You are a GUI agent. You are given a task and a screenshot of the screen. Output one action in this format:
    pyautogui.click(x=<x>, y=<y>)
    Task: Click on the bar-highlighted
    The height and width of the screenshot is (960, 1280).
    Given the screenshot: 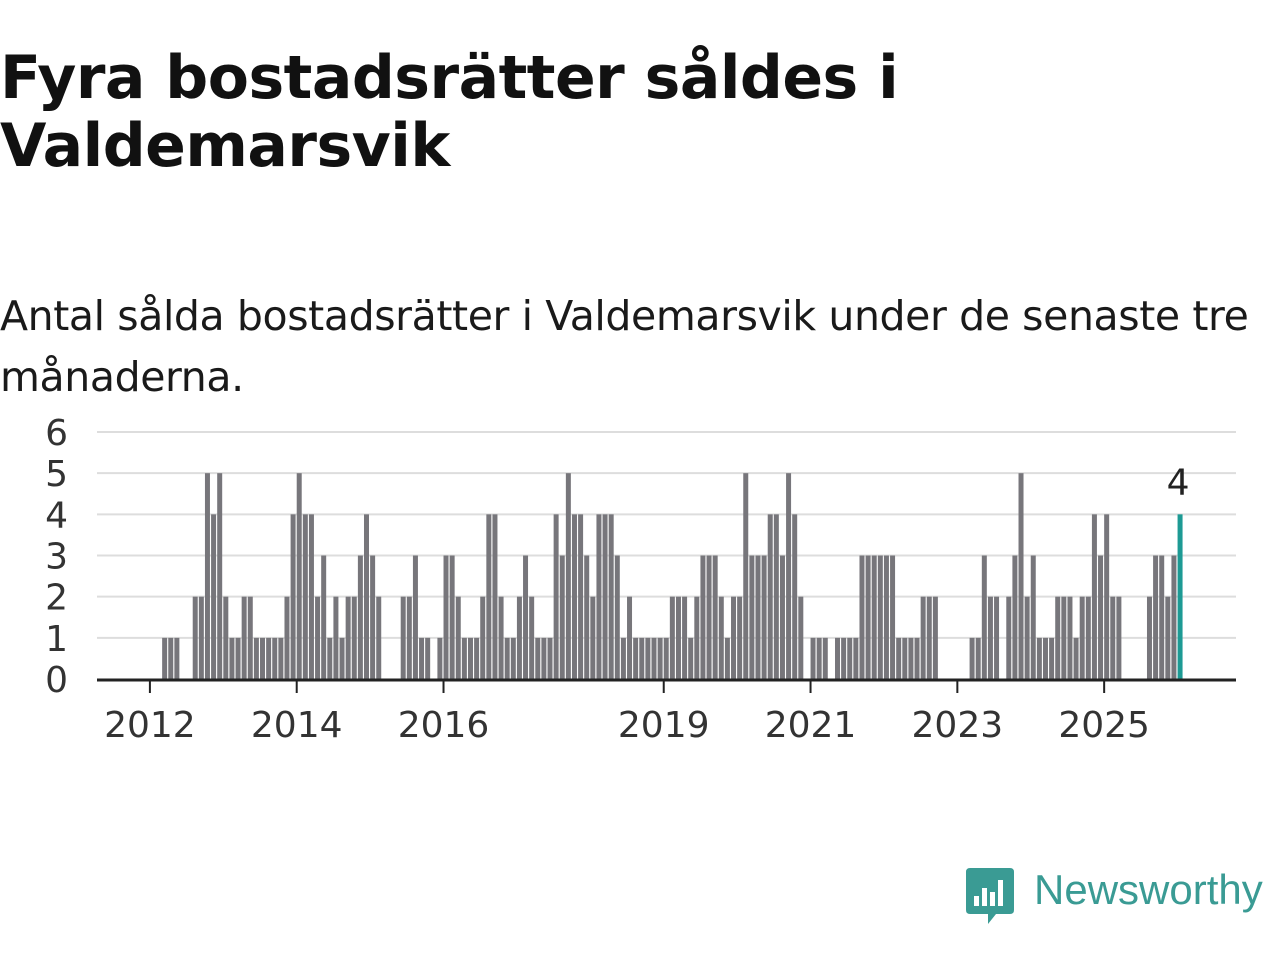 What is the action you would take?
    pyautogui.click(x=1180, y=596)
    